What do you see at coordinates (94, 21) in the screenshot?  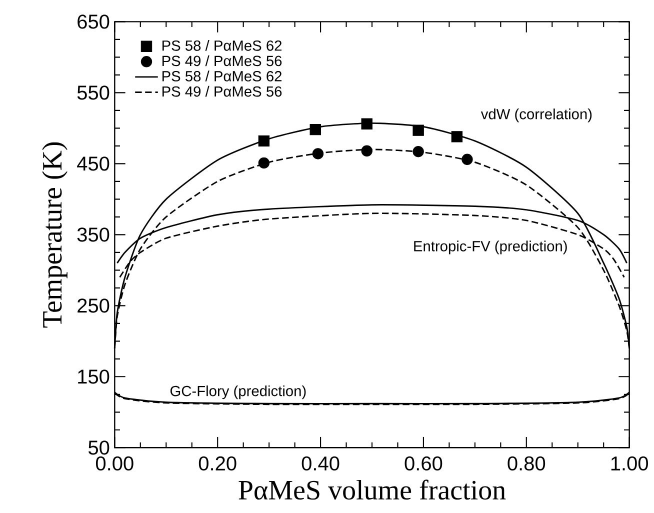 I see `y-tick-label: 650` at bounding box center [94, 21].